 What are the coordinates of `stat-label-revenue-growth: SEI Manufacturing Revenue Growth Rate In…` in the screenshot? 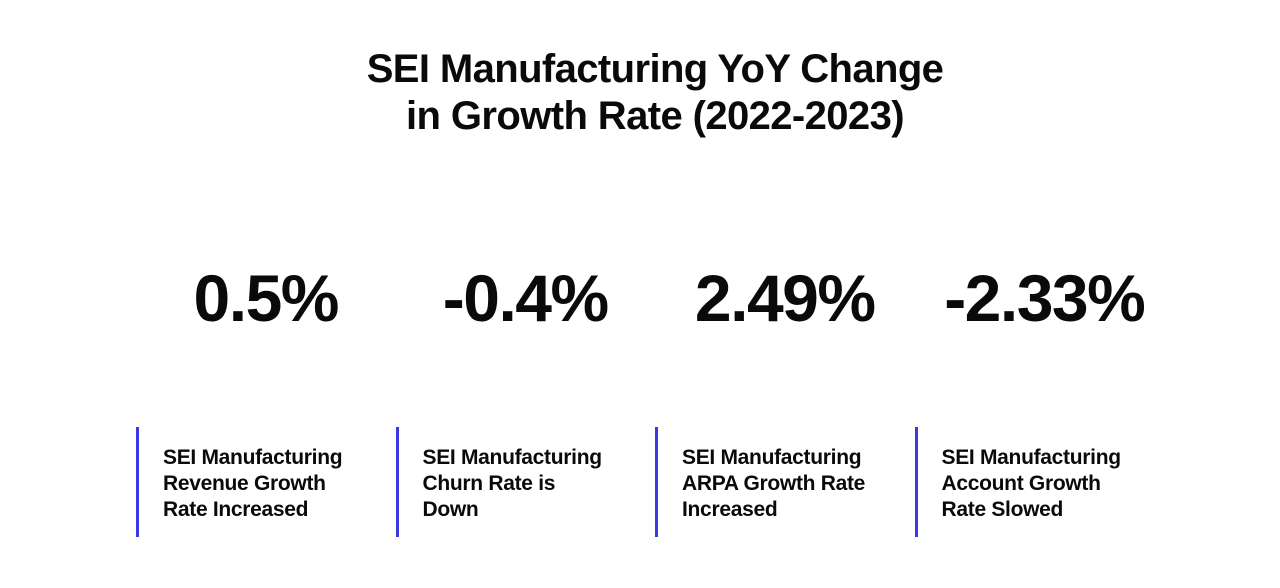 It's located at (266, 482).